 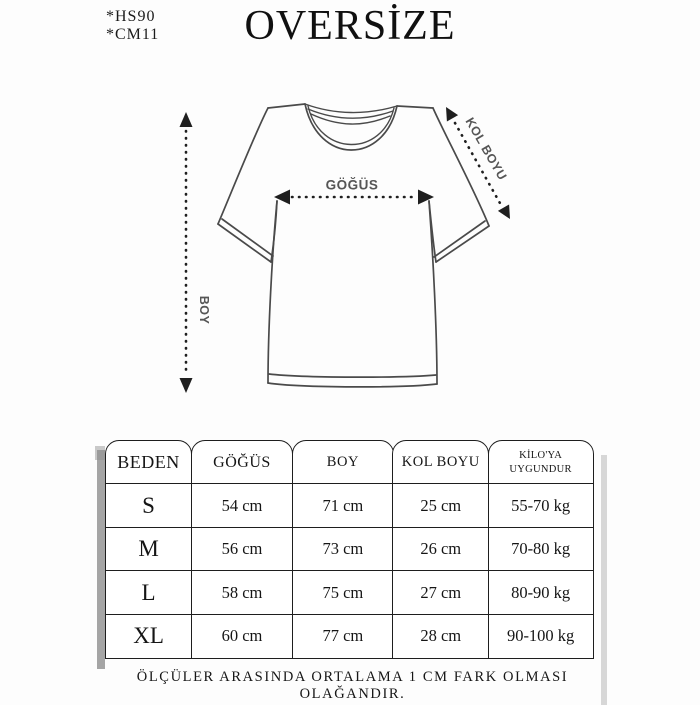 I want to click on sleeve-value: 27 cm, so click(x=441, y=593).